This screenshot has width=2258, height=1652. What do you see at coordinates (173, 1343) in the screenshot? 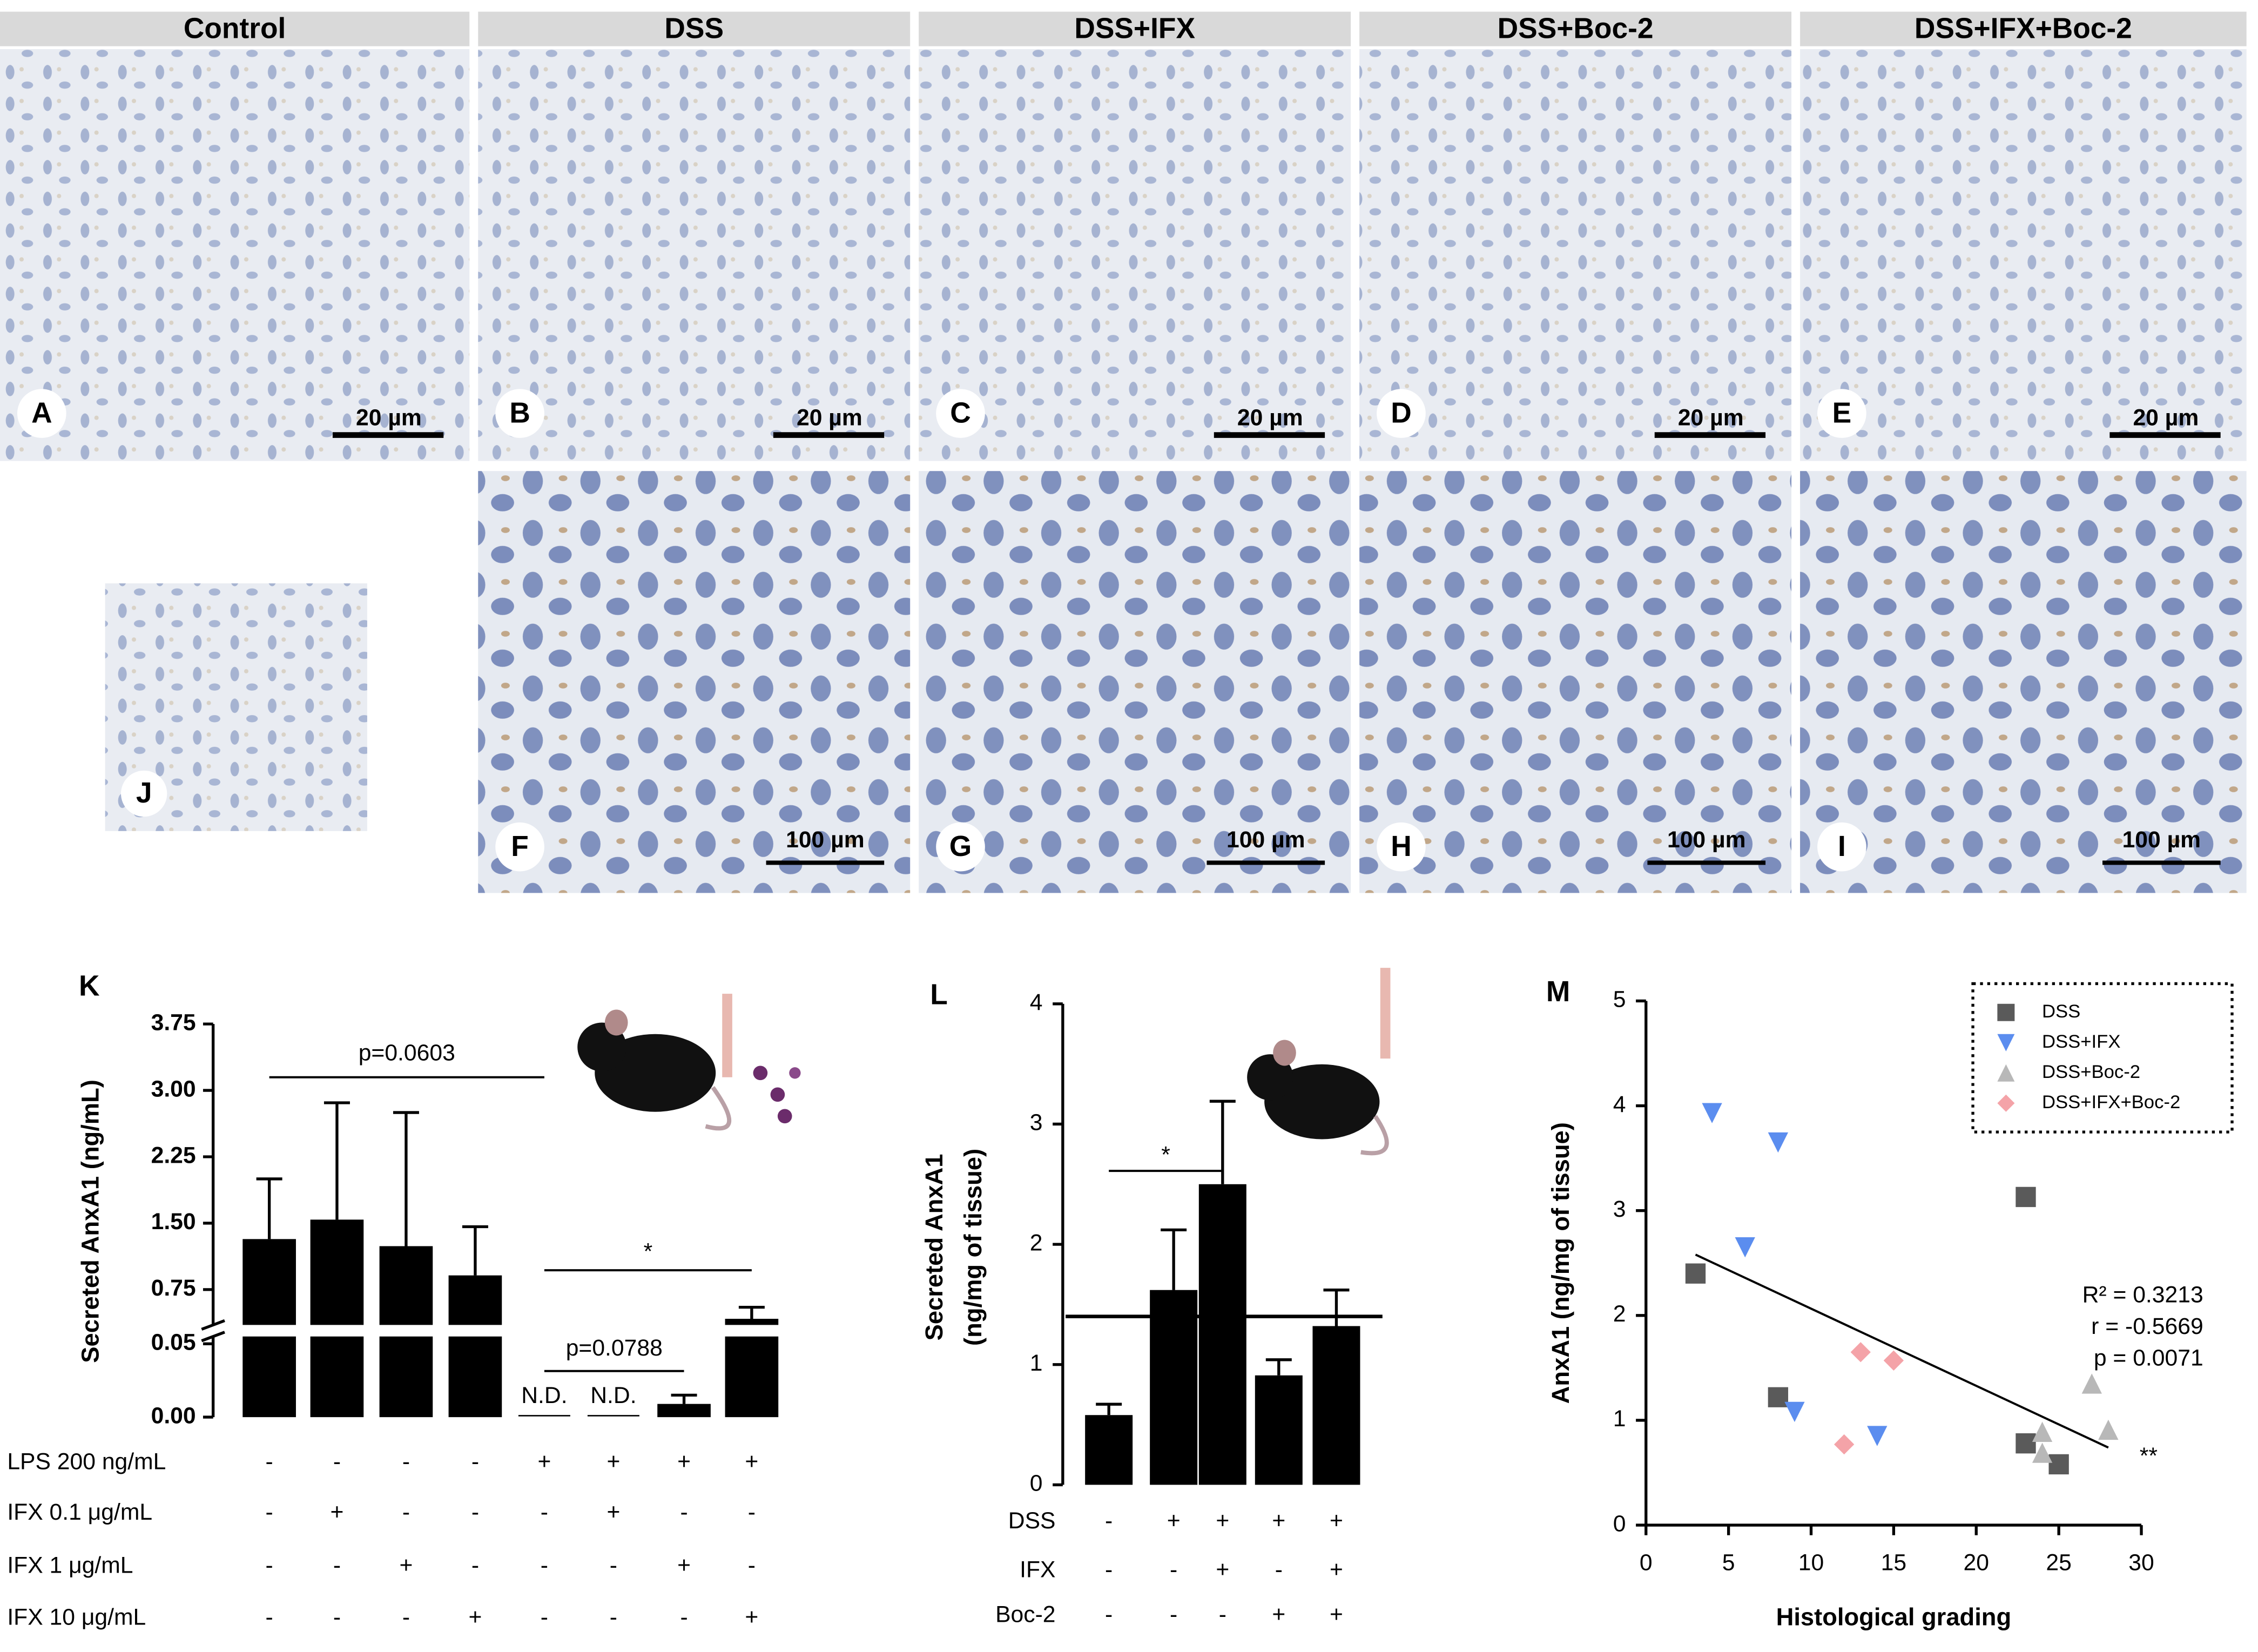
I see `y-tick-label: 0.05` at bounding box center [173, 1343].